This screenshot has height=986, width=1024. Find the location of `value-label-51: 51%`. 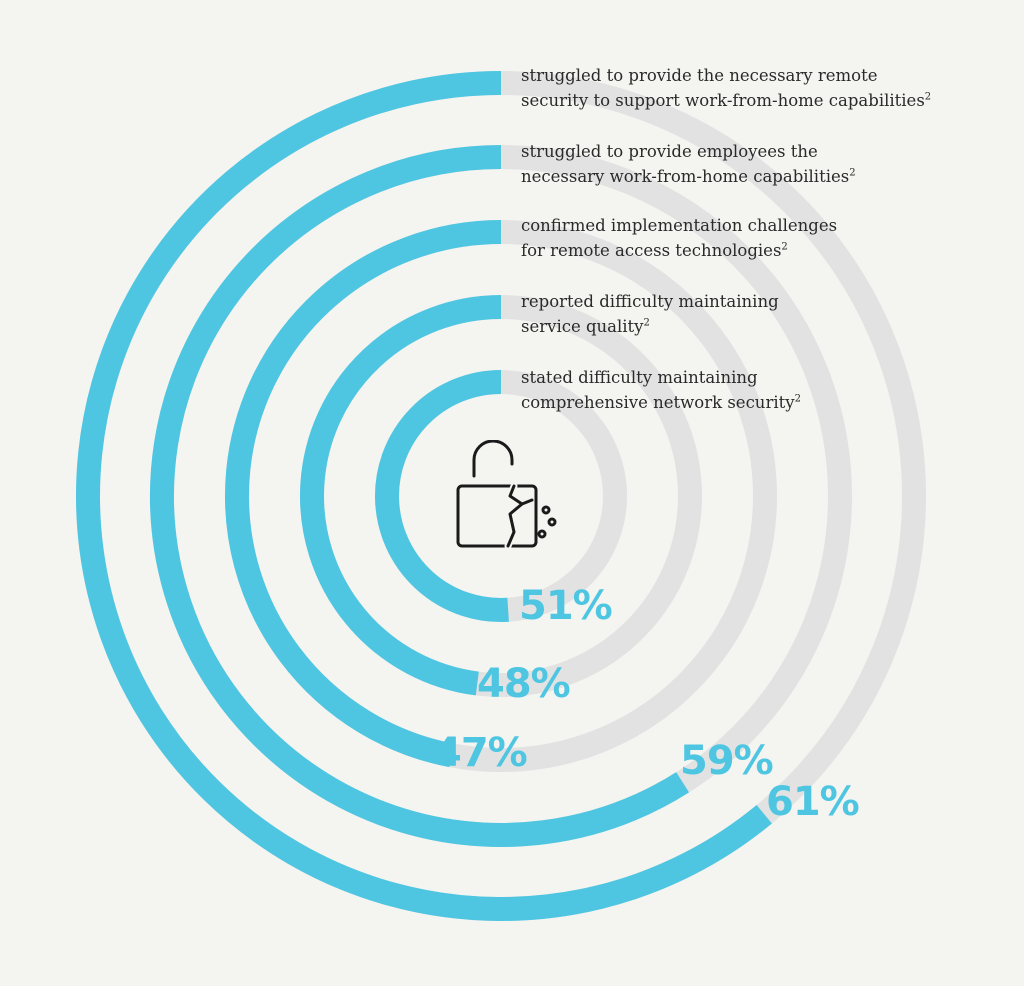

value-label-51: 51% is located at coordinates (566, 606).